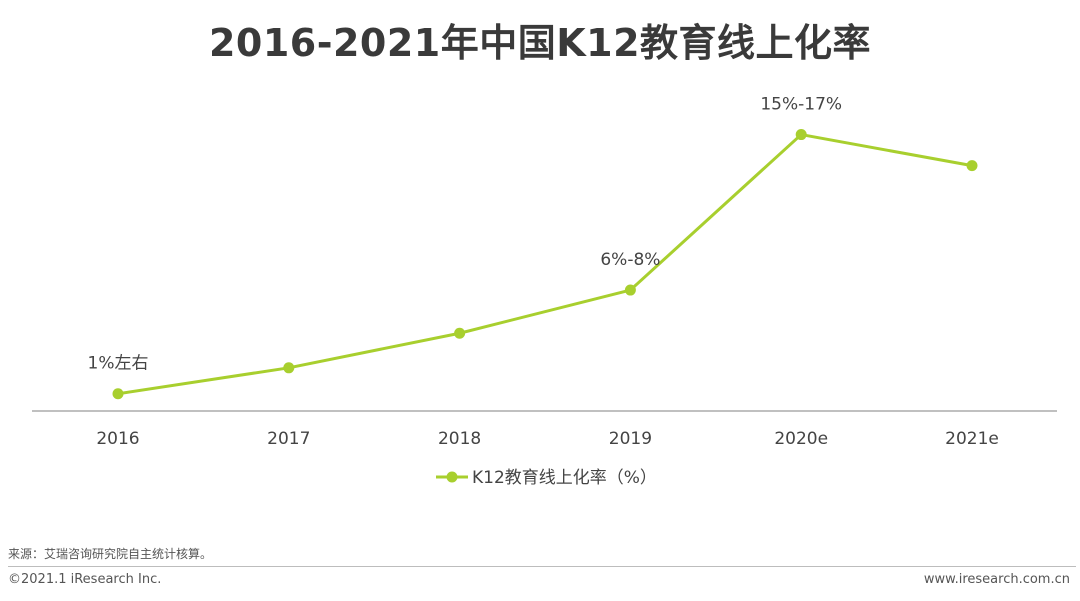 The height and width of the screenshot is (601, 1080). What do you see at coordinates (452, 477) in the screenshot?
I see `legend-marker` at bounding box center [452, 477].